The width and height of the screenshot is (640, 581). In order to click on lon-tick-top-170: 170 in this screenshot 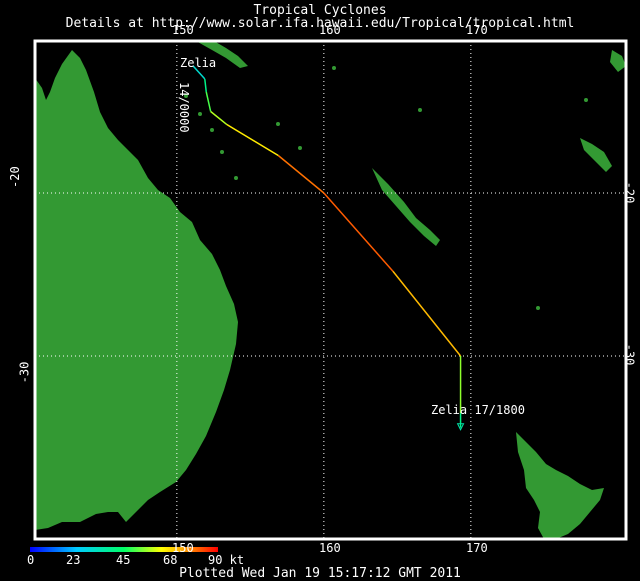, I will do `click(477, 30)`.